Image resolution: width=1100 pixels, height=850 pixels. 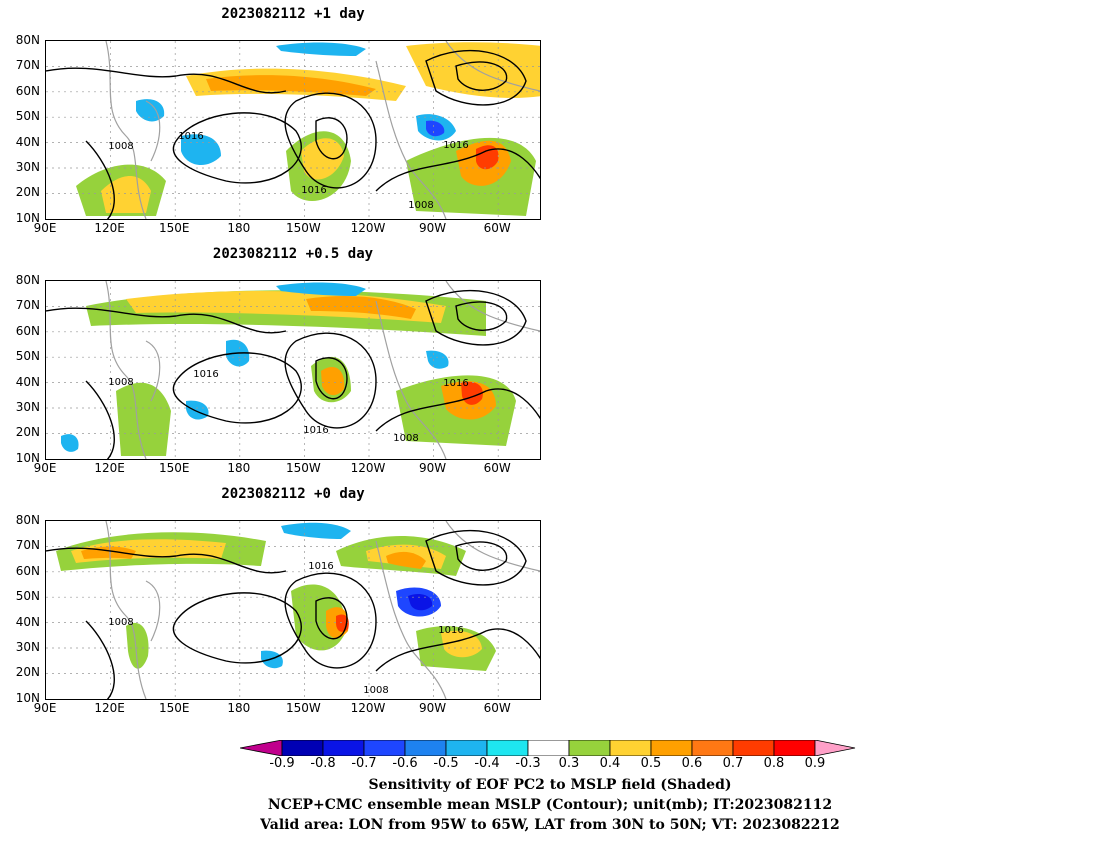 What do you see at coordinates (569, 763) in the screenshot?
I see `colorbar-tick-label: 0.3` at bounding box center [569, 763].